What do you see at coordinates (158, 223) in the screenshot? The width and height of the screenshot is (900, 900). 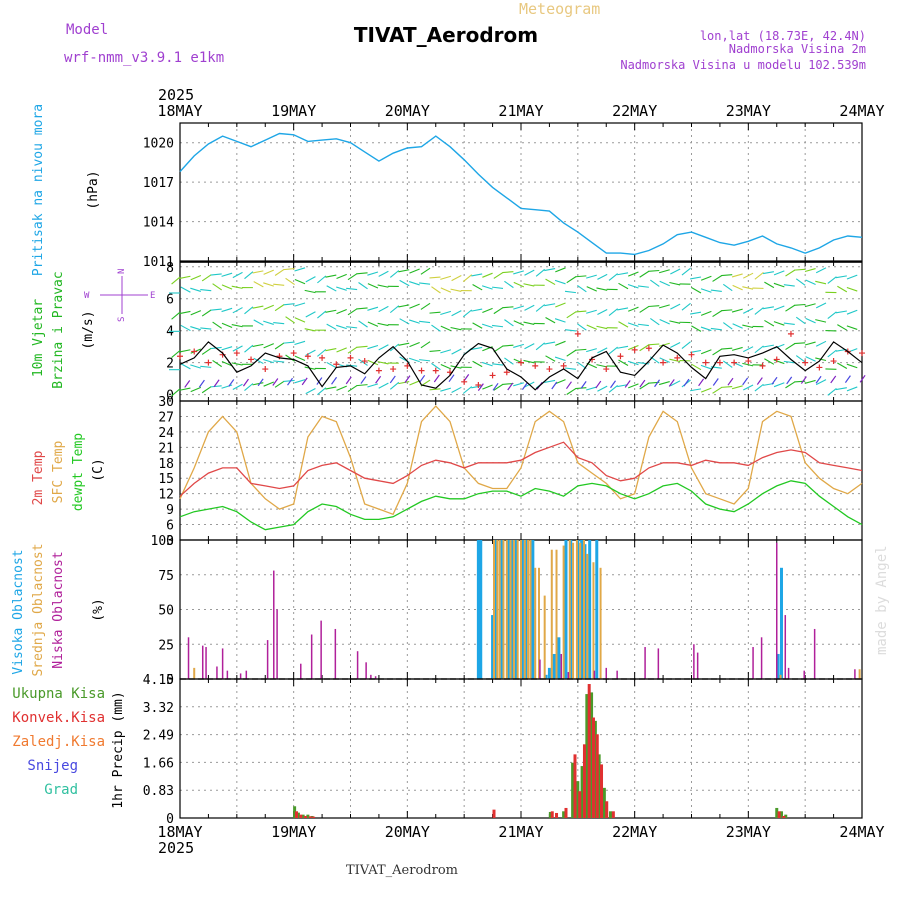 I see `y-tick-label: 1014` at bounding box center [158, 223].